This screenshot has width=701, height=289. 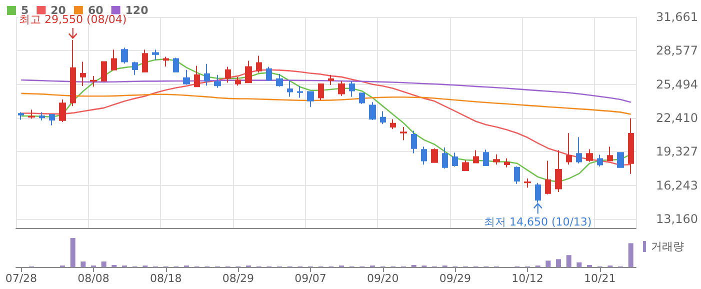 What do you see at coordinates (382, 278) in the screenshot?
I see `x-tick-label: 09/20` at bounding box center [382, 278].